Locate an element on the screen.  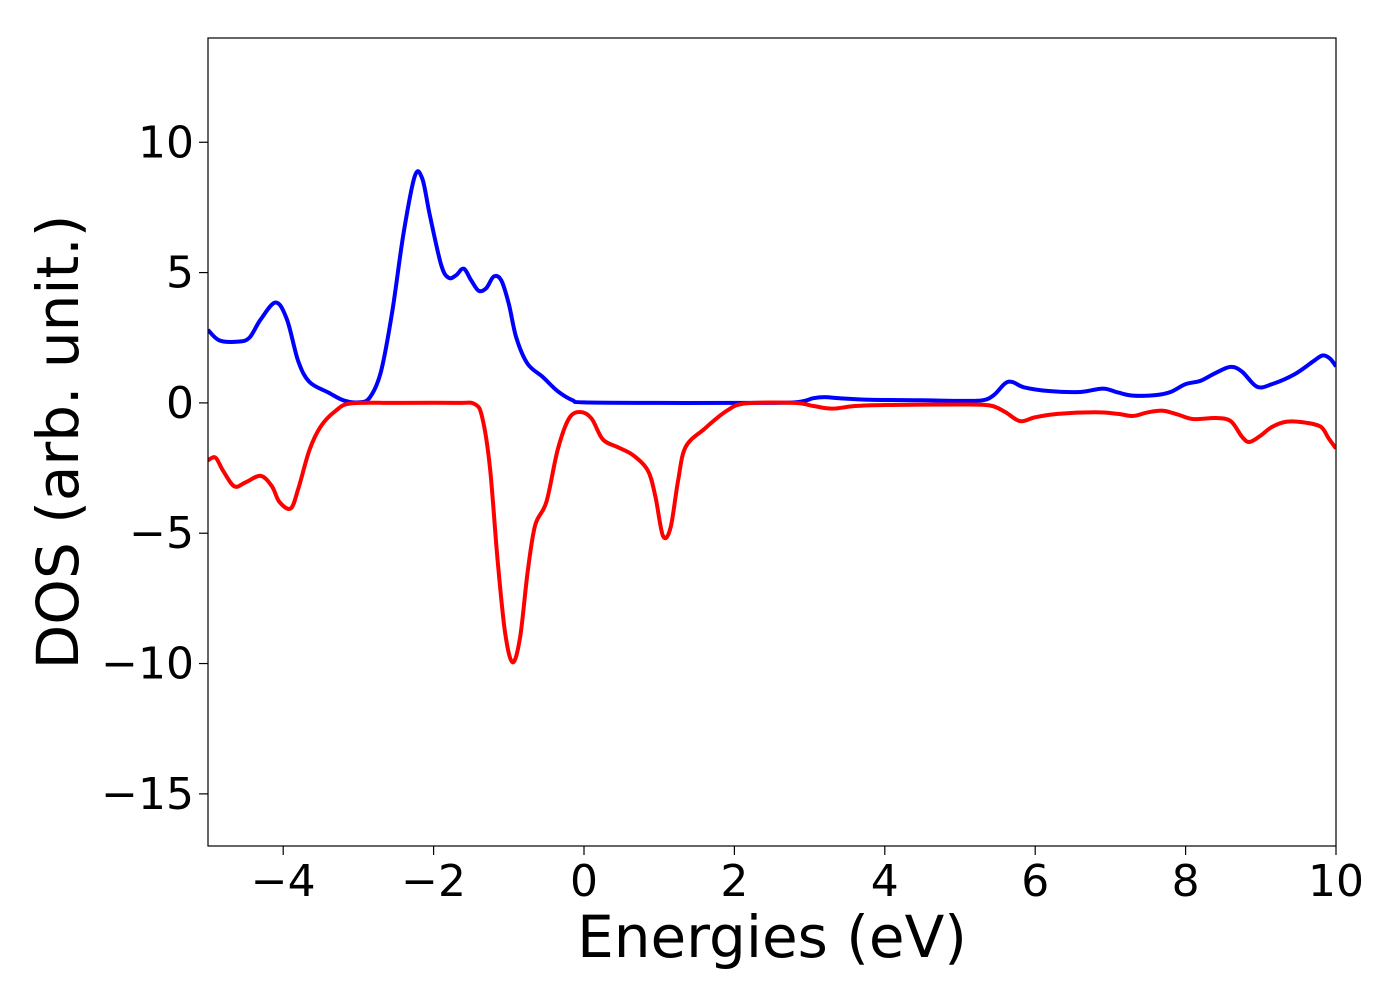
x-tick-label: 4 is located at coordinates (885, 881).